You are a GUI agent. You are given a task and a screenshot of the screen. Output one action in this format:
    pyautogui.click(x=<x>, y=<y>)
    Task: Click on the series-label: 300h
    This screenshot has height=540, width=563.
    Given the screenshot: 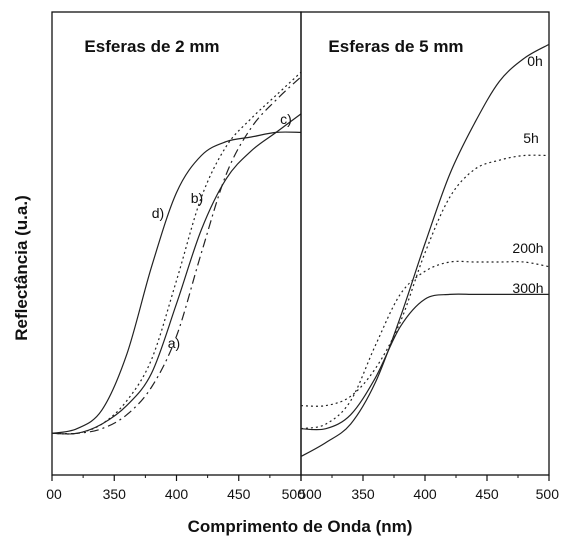 What is the action you would take?
    pyautogui.click(x=527, y=288)
    